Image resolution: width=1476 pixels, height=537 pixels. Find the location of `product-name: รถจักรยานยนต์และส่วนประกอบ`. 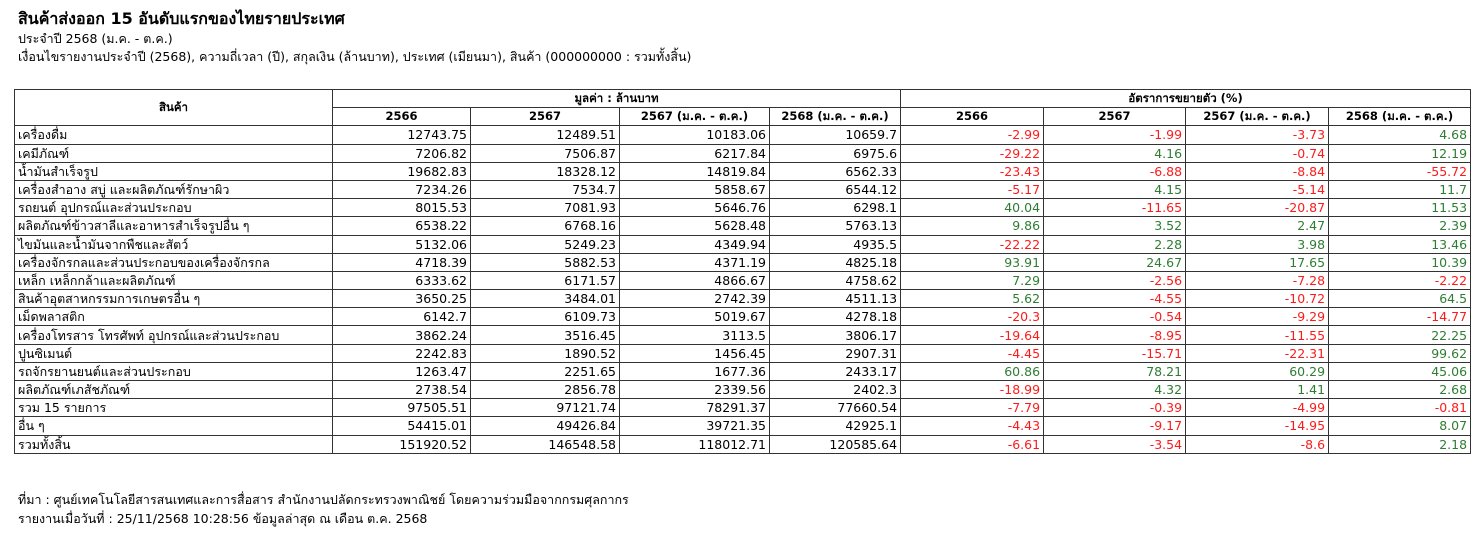

product-name: รถจักรยานยนต์และส่วนประกอบ is located at coordinates (173, 371).